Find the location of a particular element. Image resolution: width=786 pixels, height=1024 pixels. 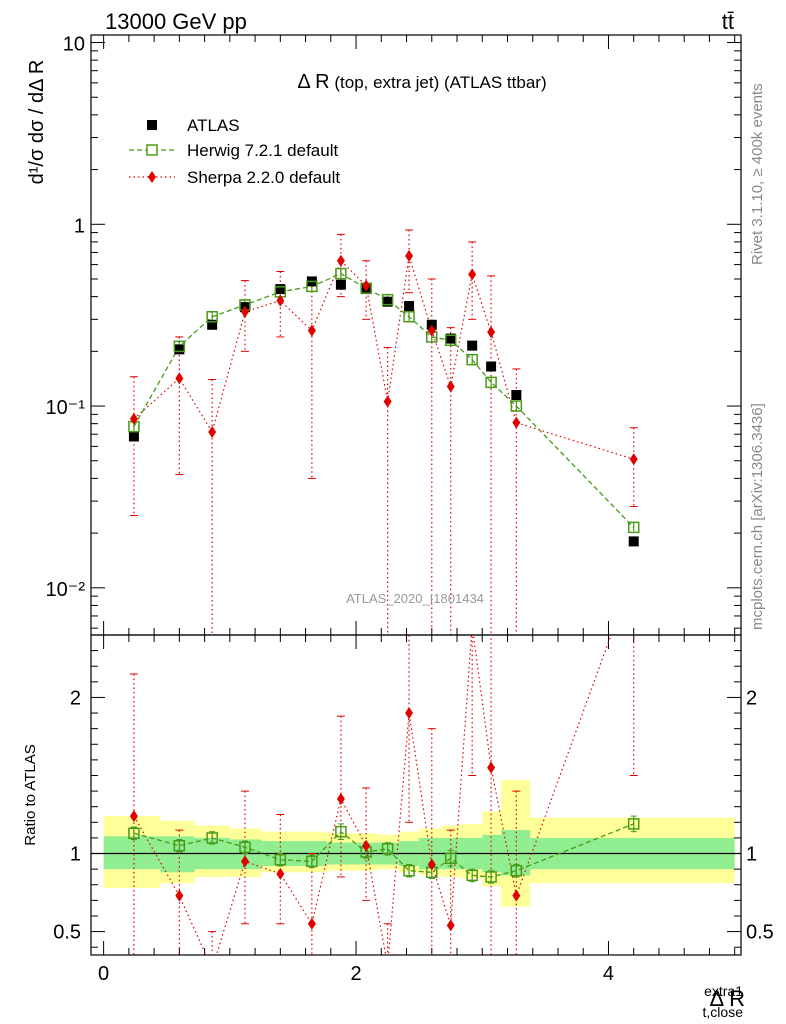

ratio-y-tick-label-right: 1 is located at coordinates (751, 855).